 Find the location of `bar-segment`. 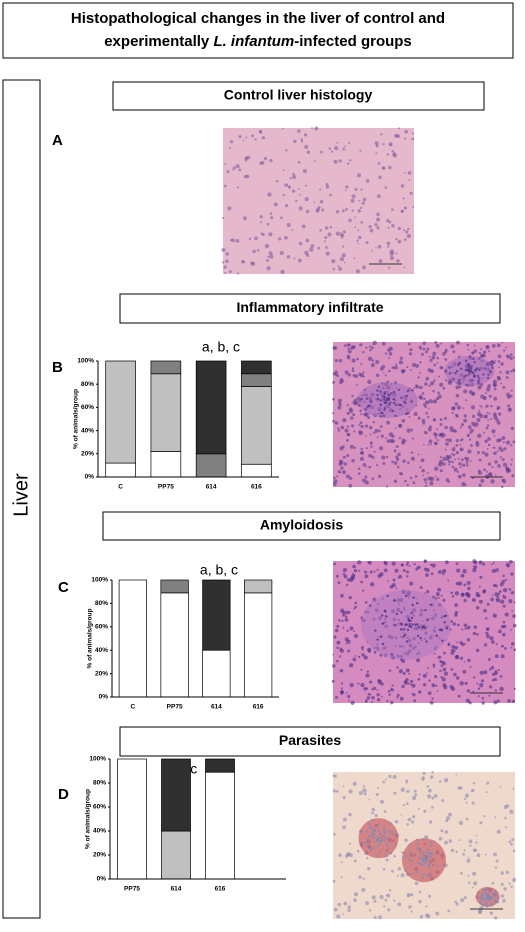

bar-segment is located at coordinates (120, 412).